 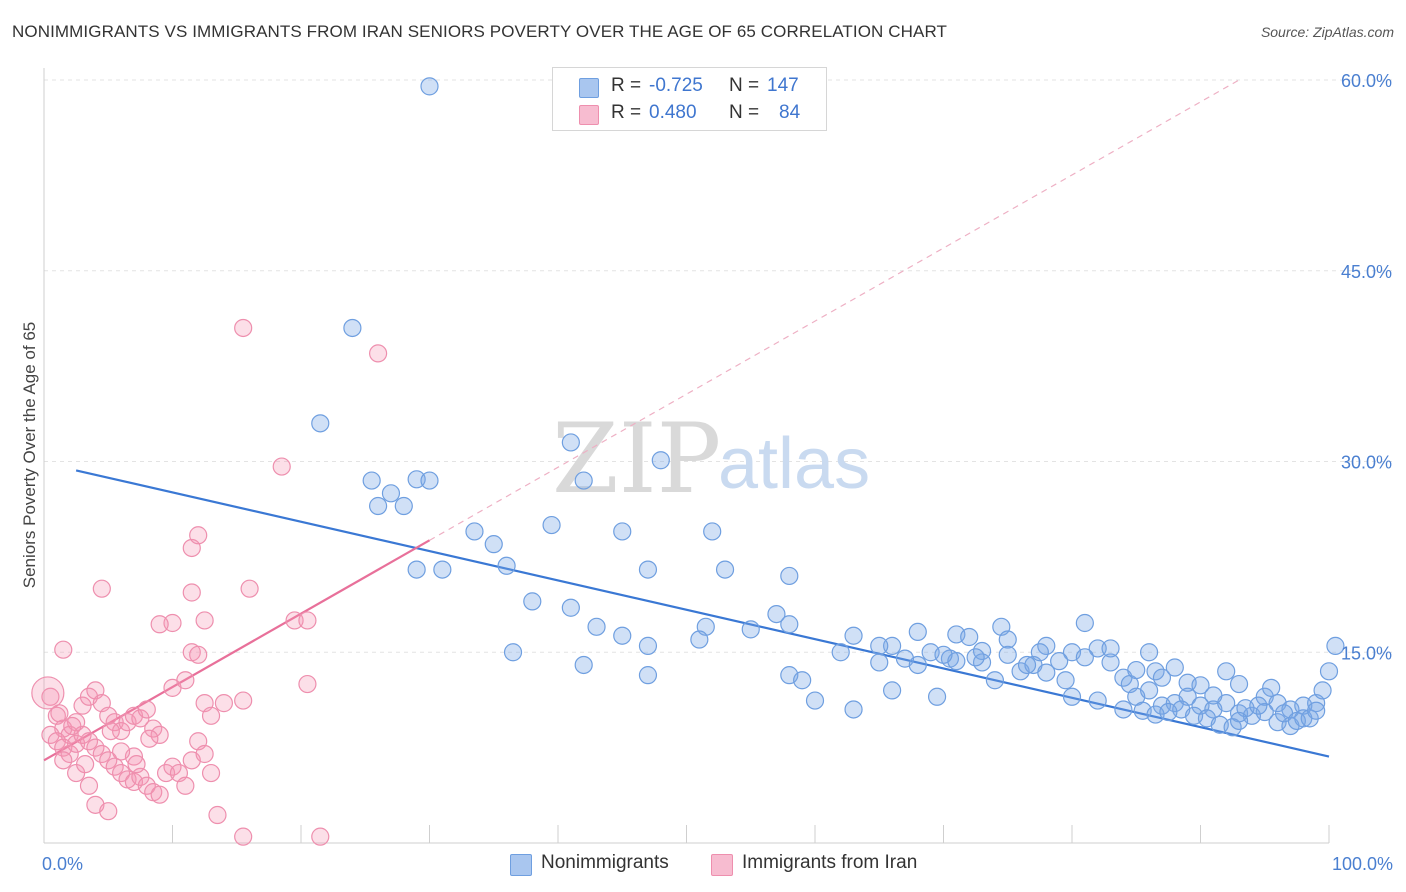 I want to click on chart-source: Source: ZipAtlas.com, so click(x=1327, y=32).